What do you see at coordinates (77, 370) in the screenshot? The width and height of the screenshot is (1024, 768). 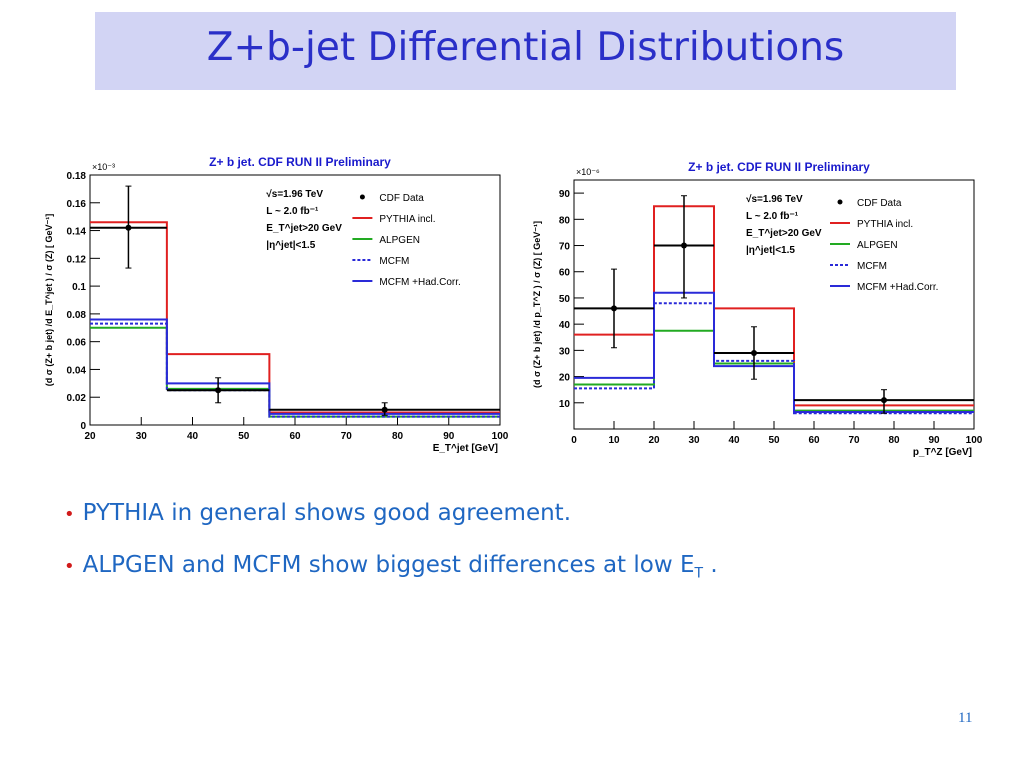 I see `y-tick-label: 0.04` at bounding box center [77, 370].